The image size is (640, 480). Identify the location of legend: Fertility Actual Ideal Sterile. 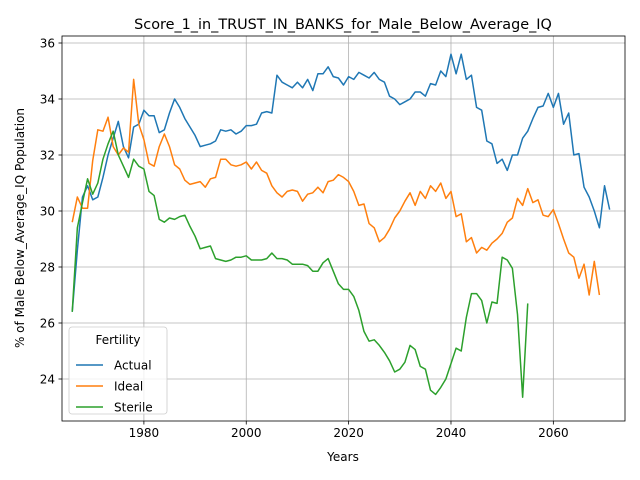
(118, 370).